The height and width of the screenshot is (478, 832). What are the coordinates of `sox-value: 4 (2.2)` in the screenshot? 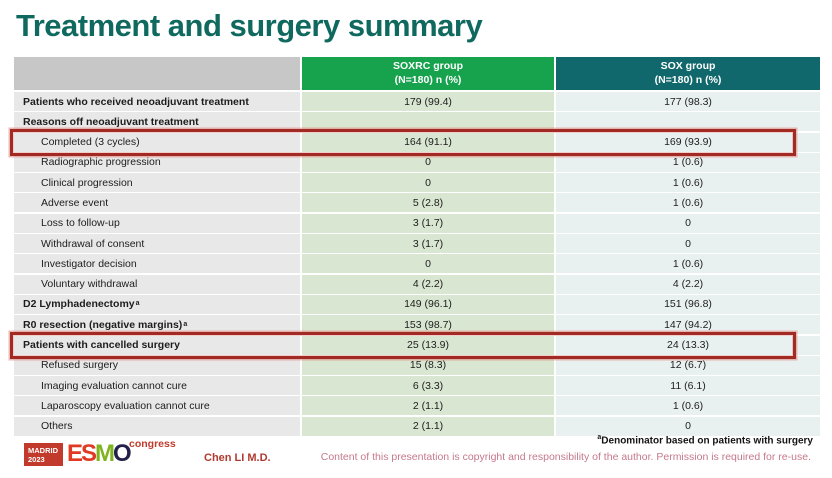 It's located at (688, 284).